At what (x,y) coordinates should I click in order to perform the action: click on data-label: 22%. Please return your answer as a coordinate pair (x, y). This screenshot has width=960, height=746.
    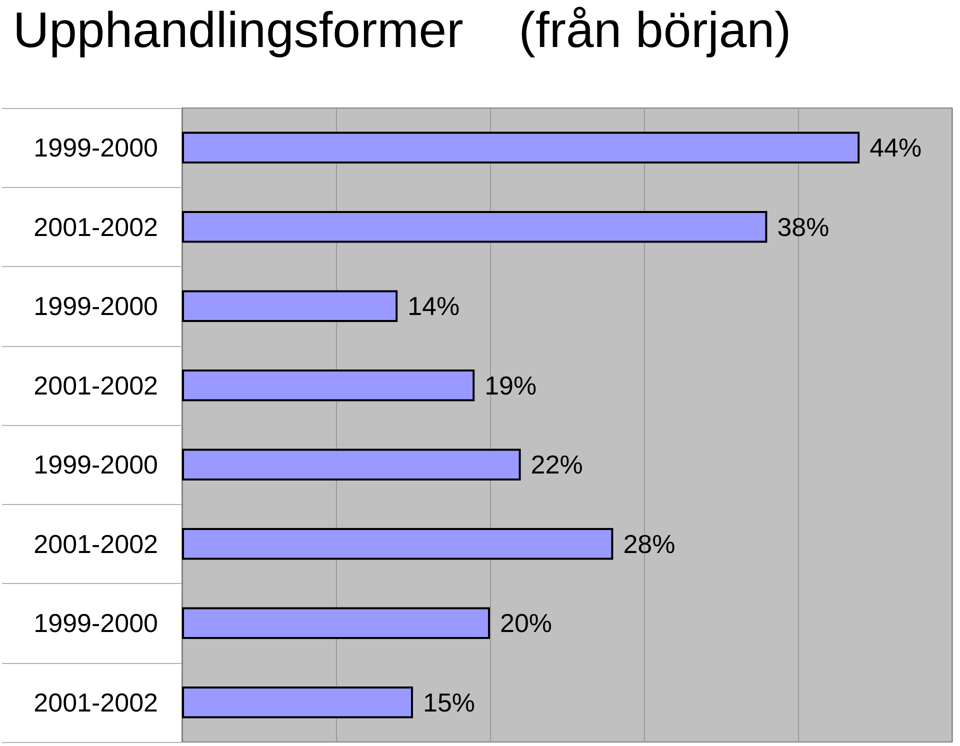
    Looking at the image, I should click on (556, 465).